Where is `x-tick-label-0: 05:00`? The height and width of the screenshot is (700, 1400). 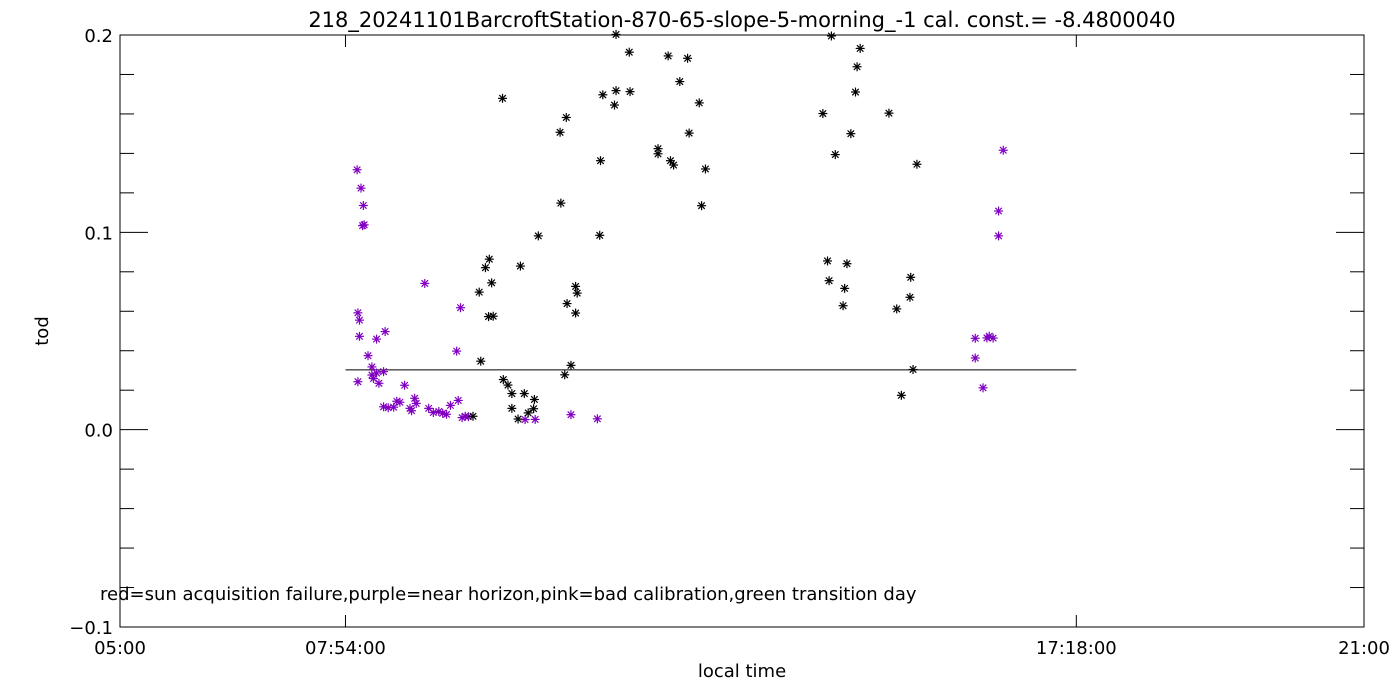
x-tick-label-0: 05:00 is located at coordinates (120, 648).